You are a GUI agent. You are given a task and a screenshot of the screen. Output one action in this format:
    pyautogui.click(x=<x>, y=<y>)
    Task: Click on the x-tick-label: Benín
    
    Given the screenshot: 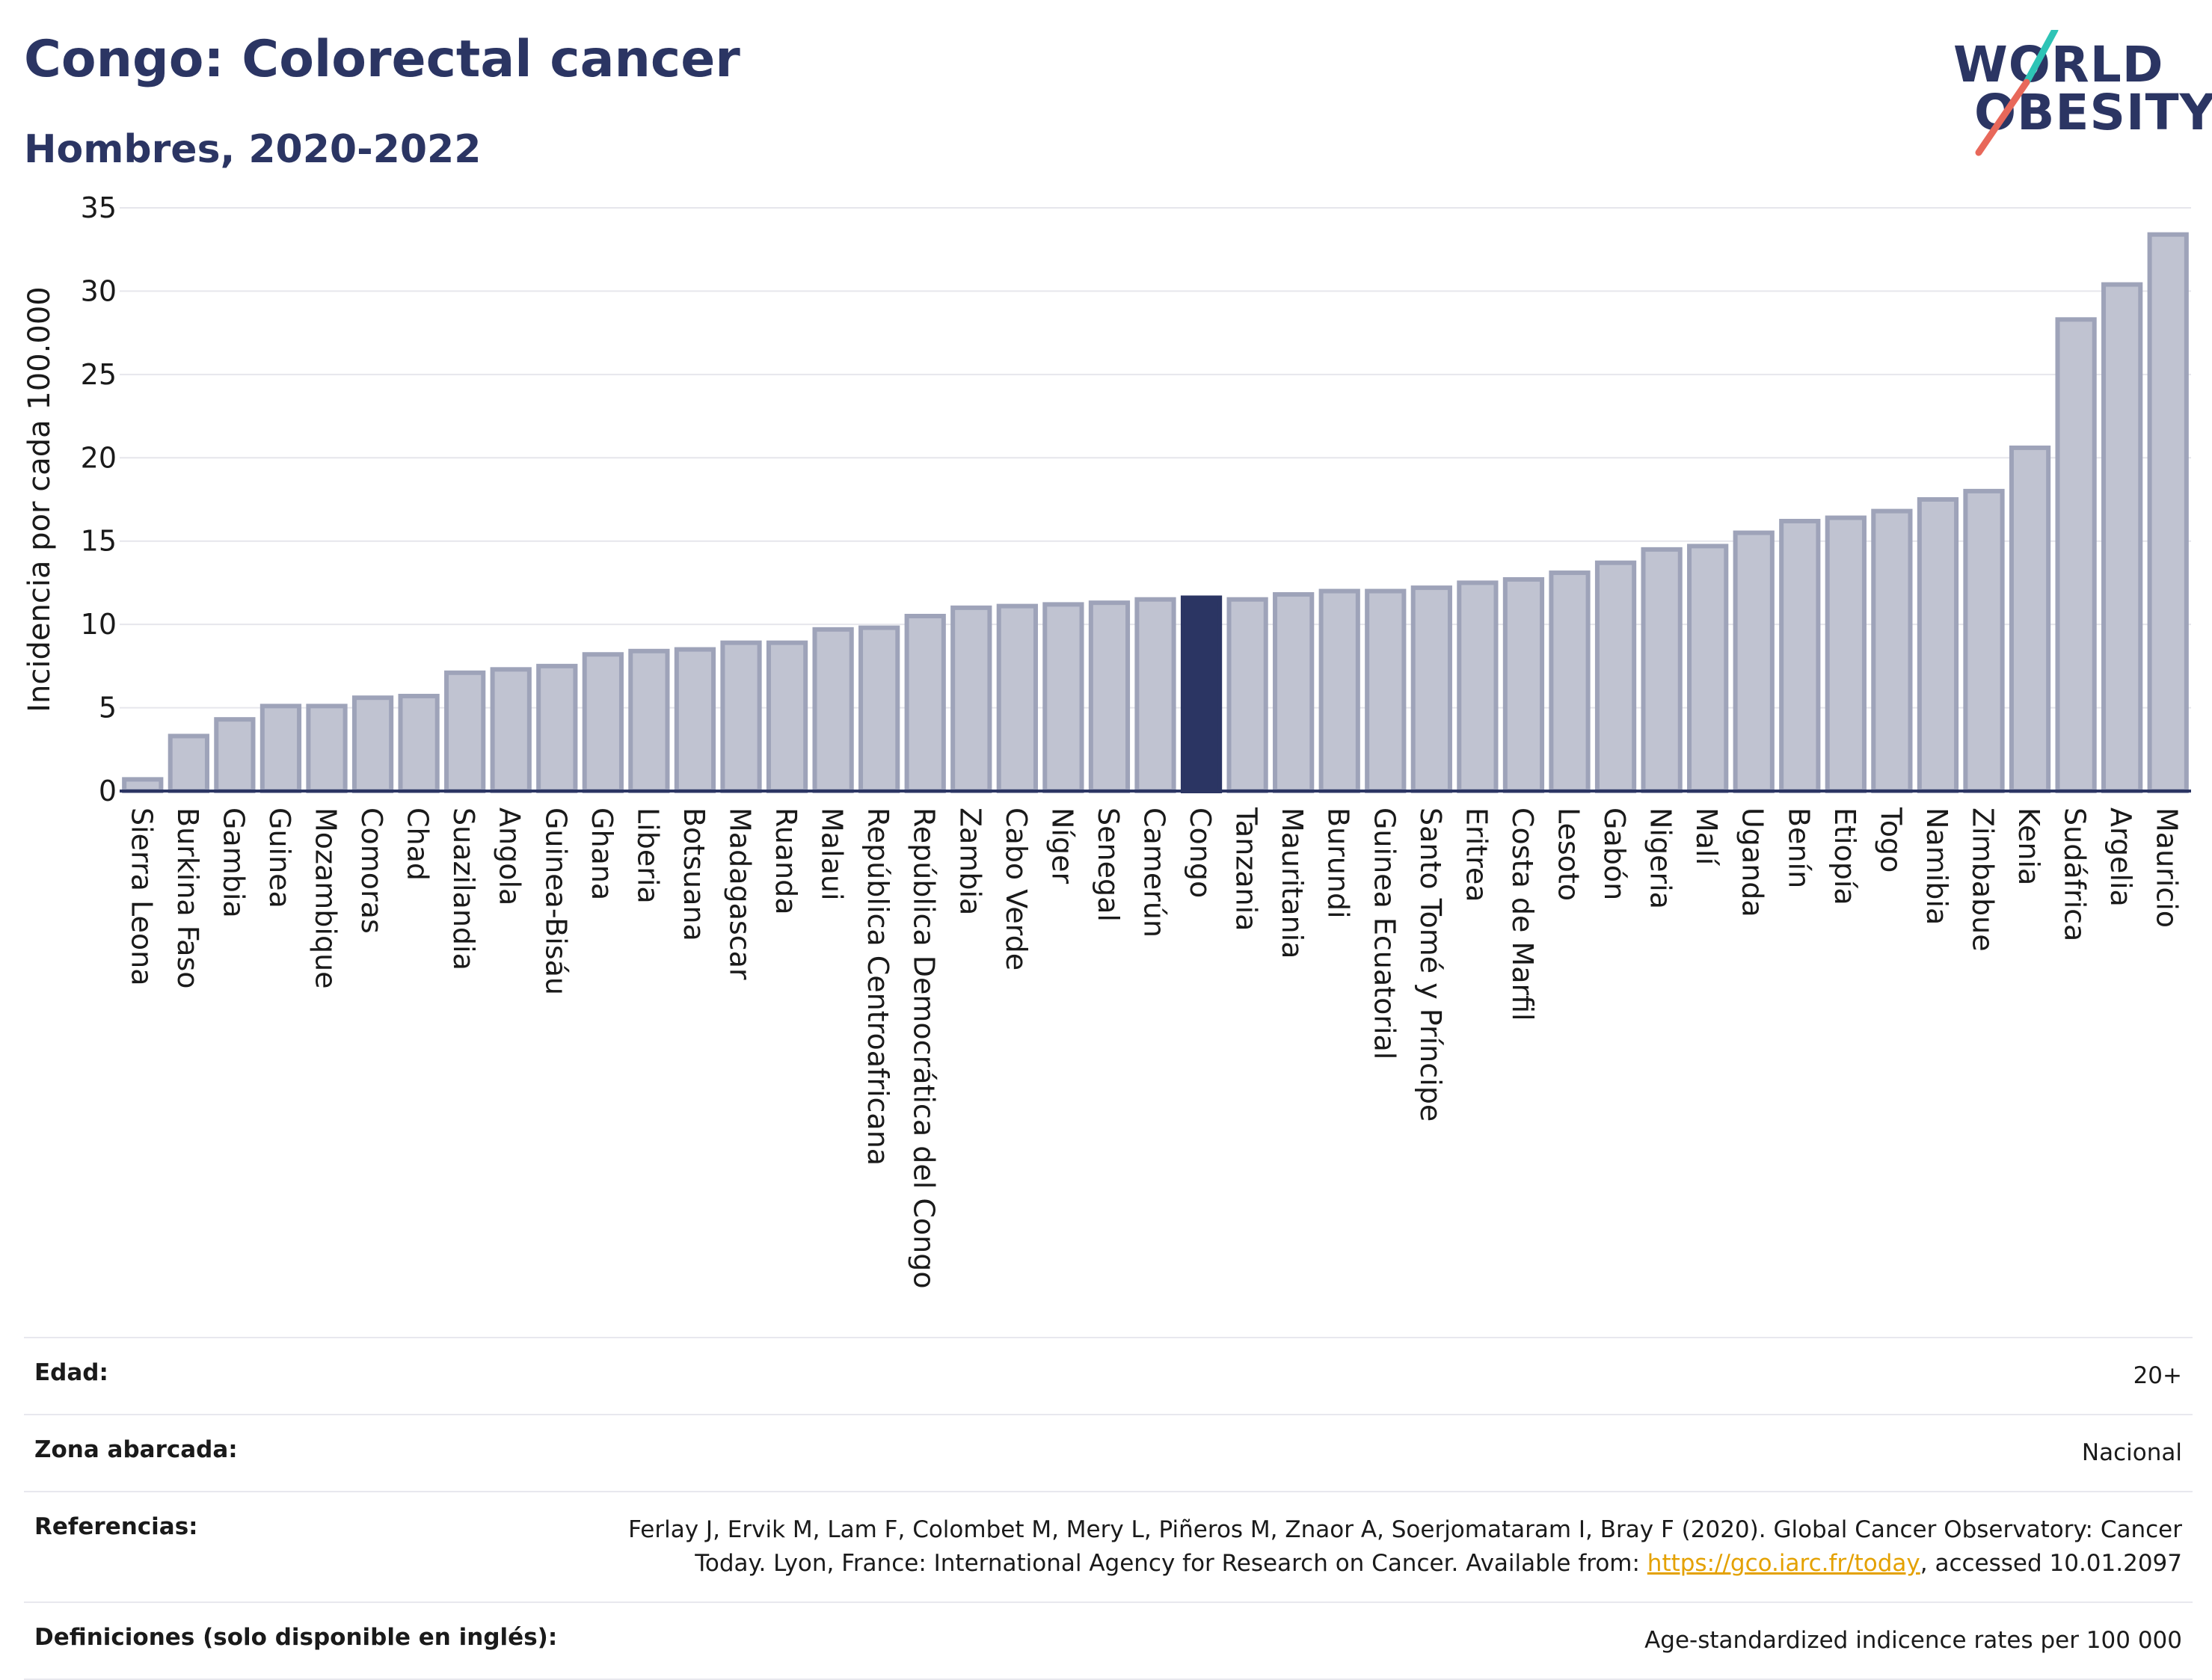 What is the action you would take?
    pyautogui.click(x=1798, y=847)
    